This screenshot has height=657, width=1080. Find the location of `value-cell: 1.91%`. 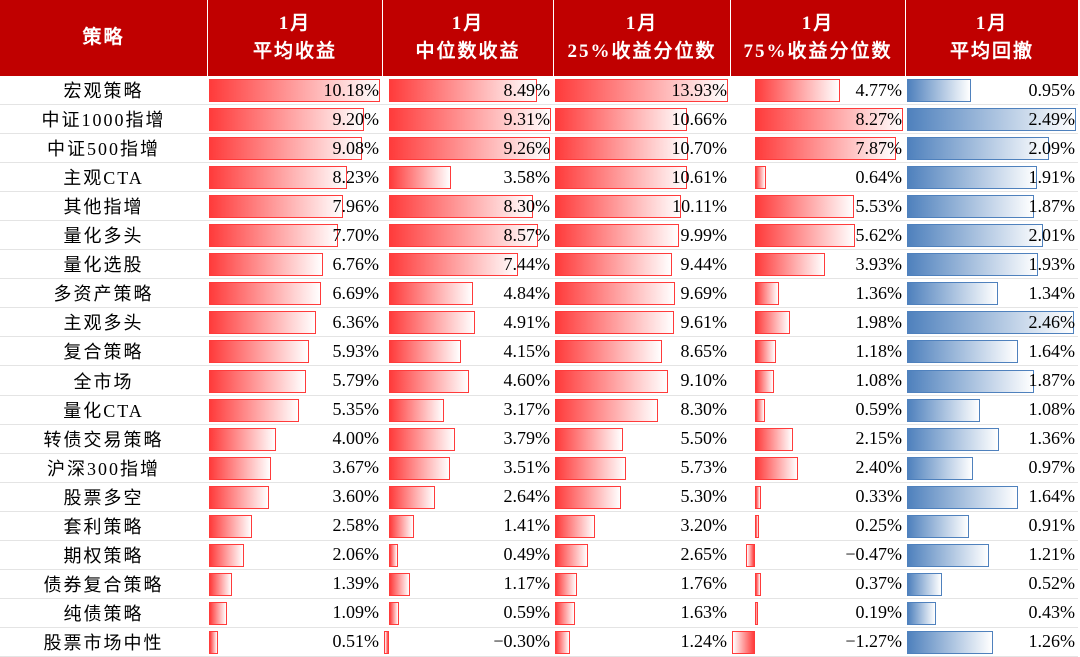

value-cell: 1.91% is located at coordinates (991, 178).